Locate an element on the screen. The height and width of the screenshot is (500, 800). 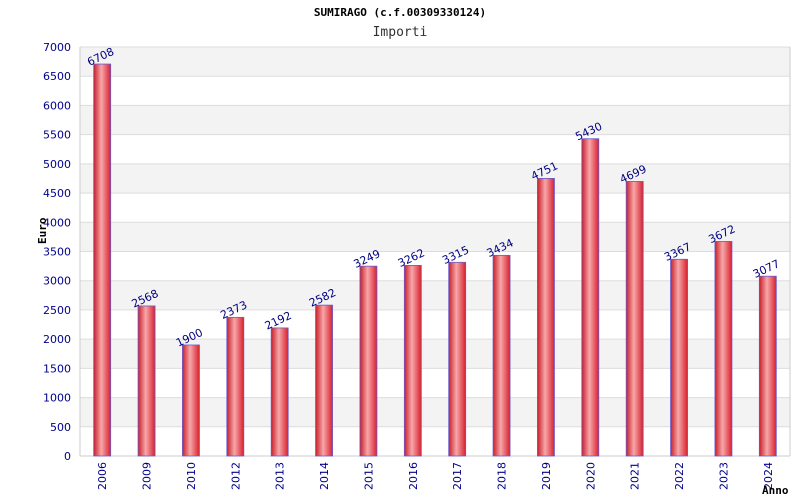
x-tick-label: 2015 is located at coordinates (368, 476).